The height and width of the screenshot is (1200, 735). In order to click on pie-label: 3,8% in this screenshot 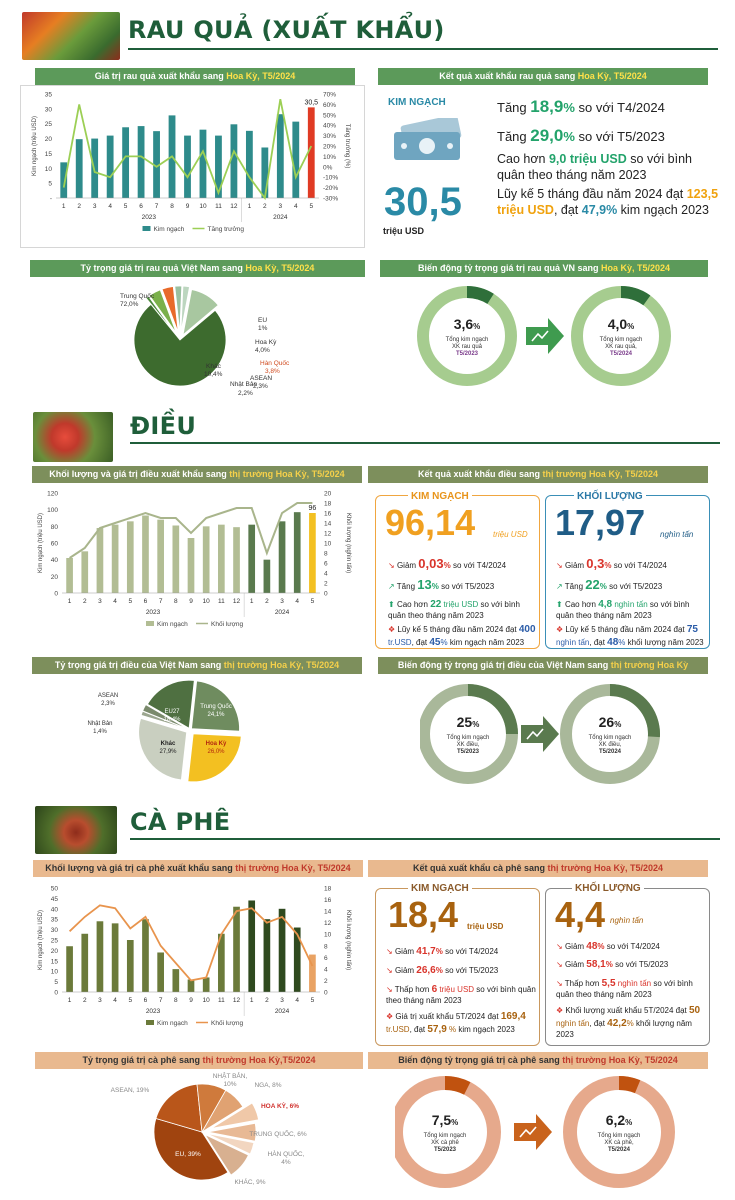, I will do `click(272, 371)`.